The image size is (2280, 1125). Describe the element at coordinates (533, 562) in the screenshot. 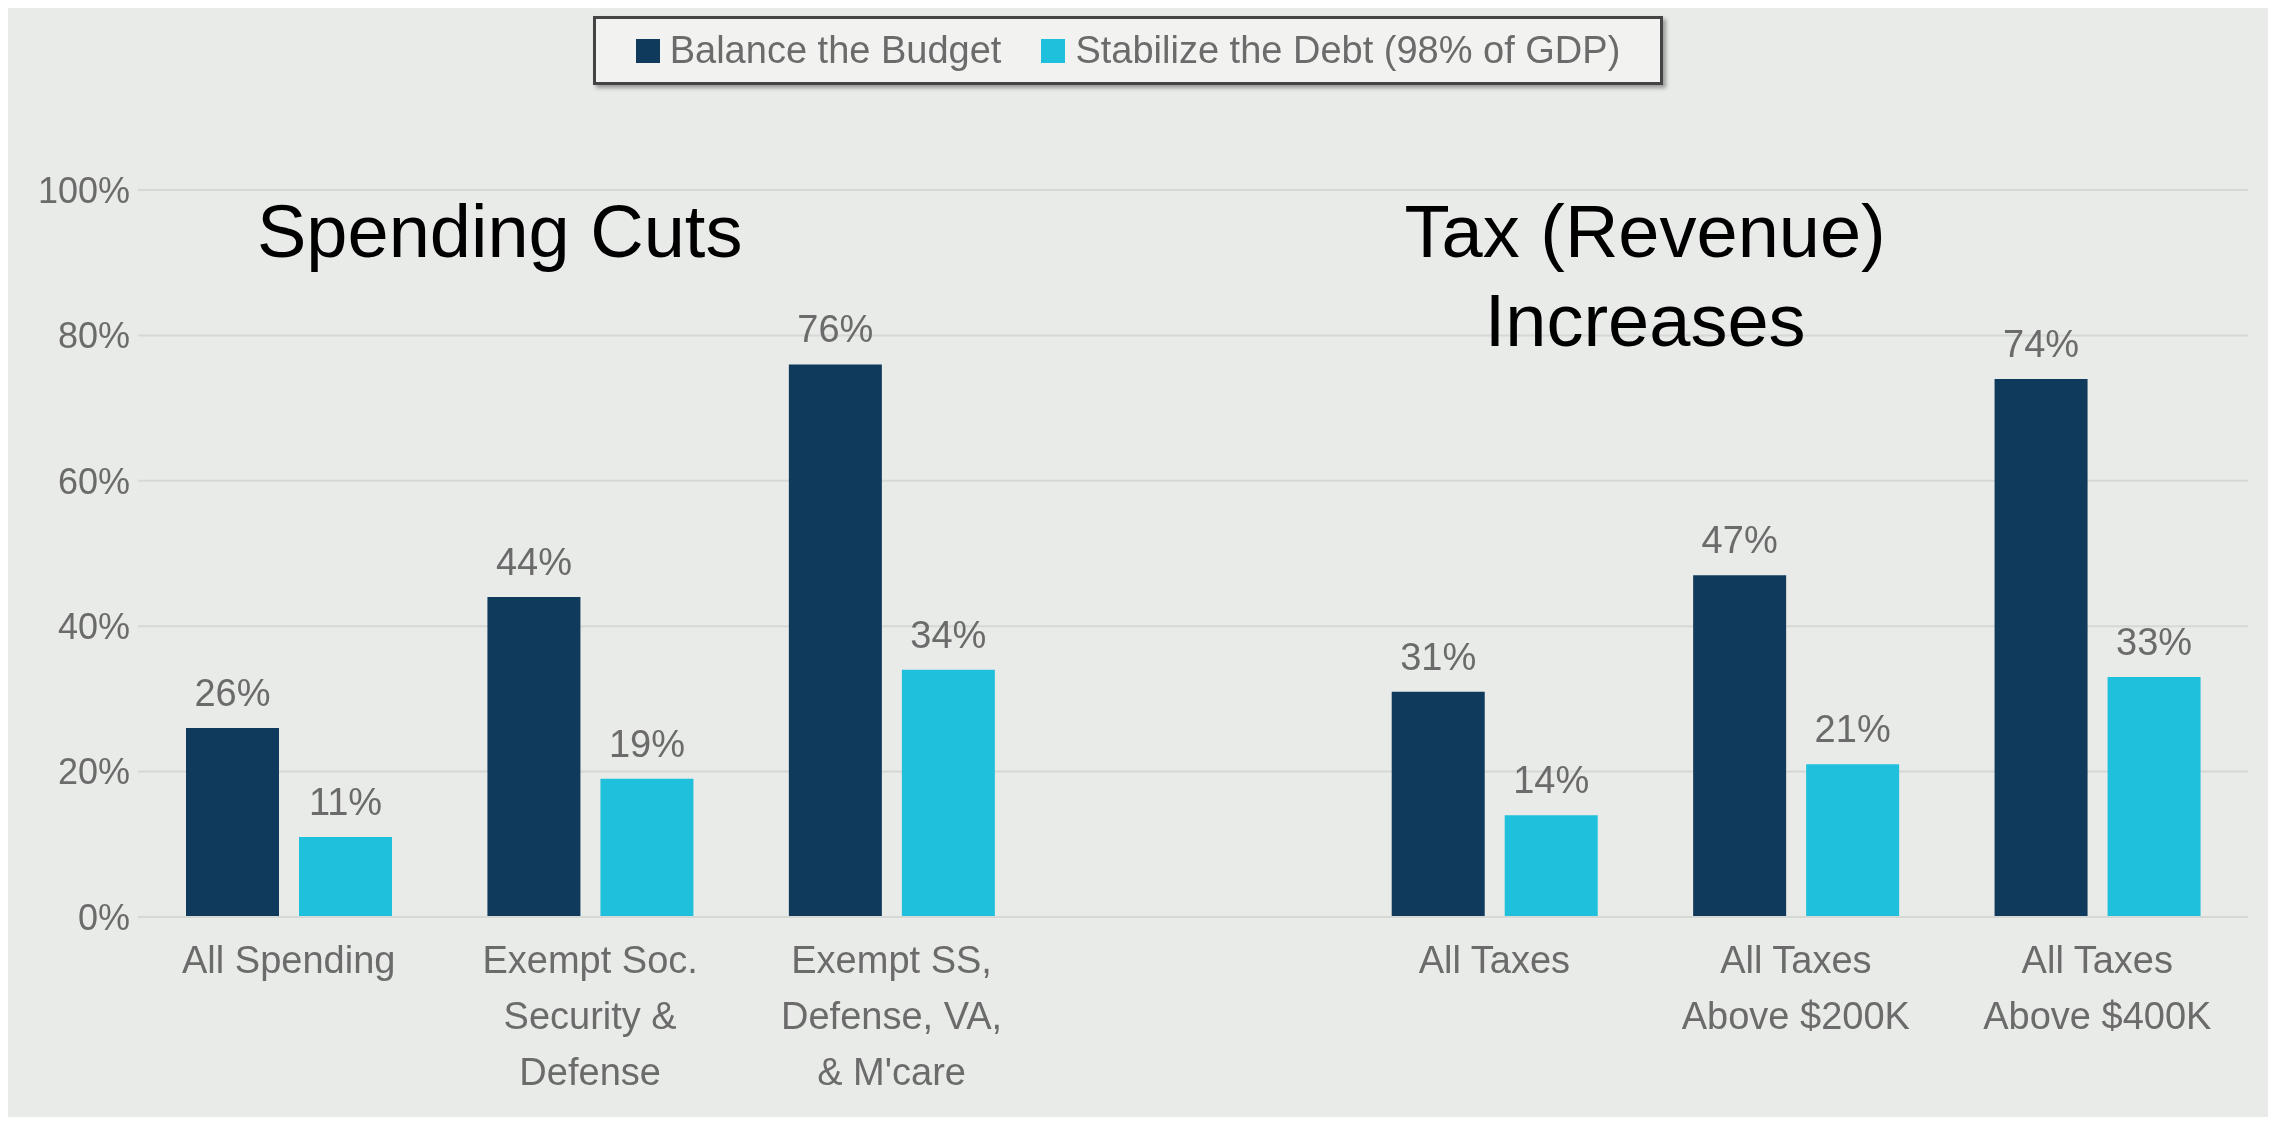

I see `data-label: 44%` at that location.